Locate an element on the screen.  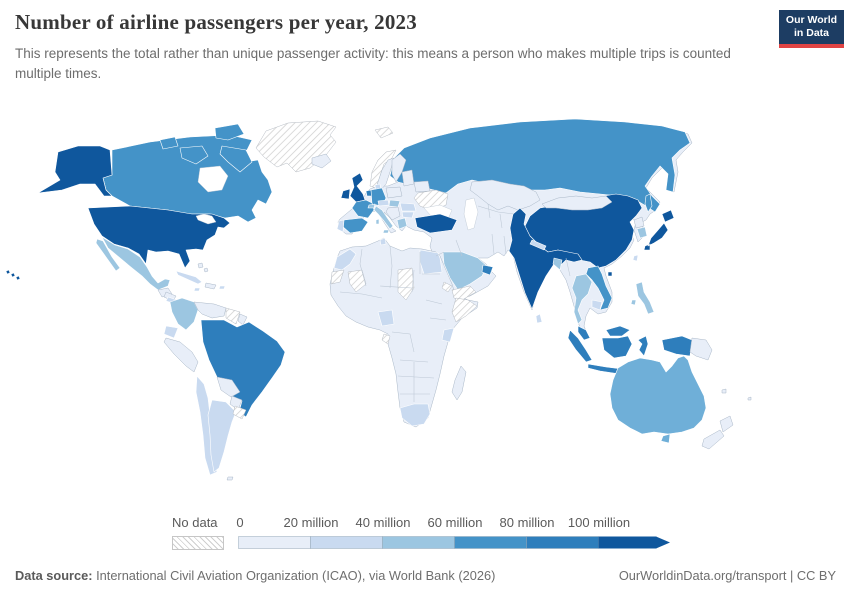
country-usa-hawaii is located at coordinates (13, 275).